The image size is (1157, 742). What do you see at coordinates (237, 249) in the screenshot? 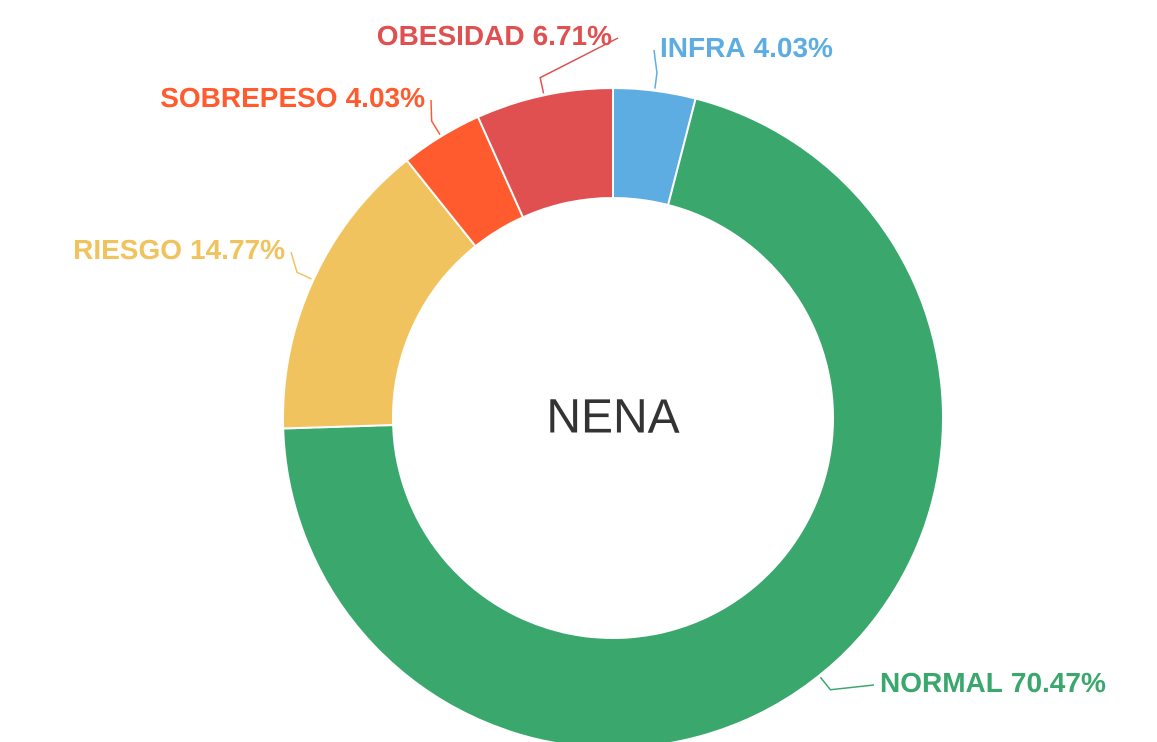
I see `slice-value: 14.77%` at bounding box center [237, 249].